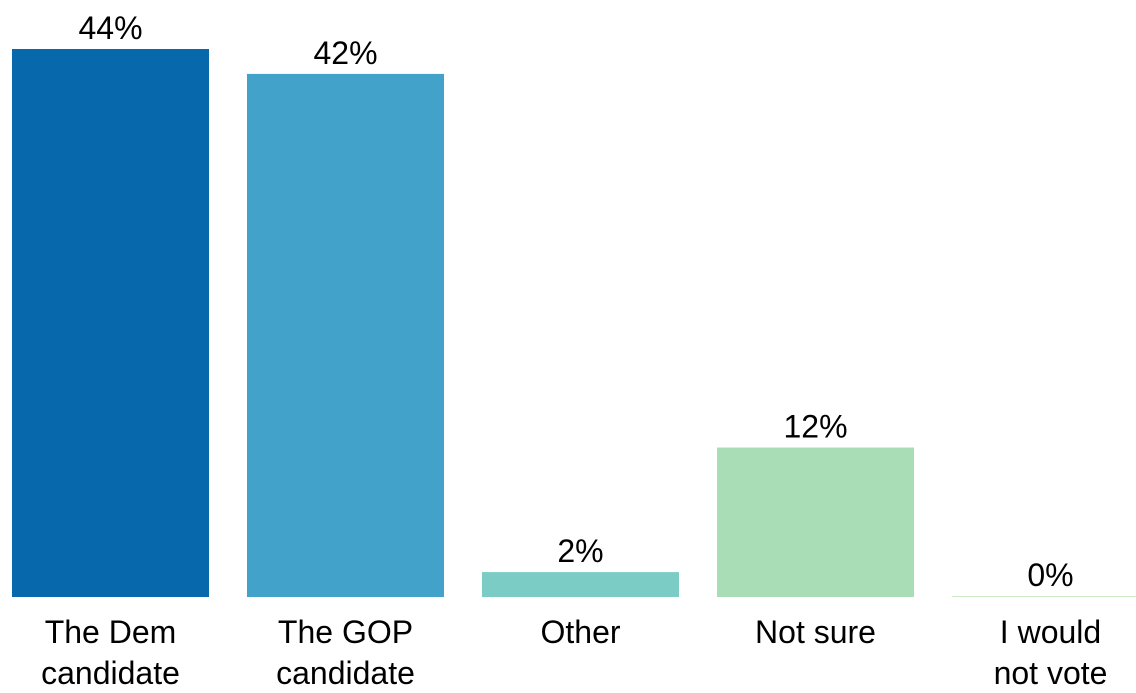 Image resolution: width=1136 pixels, height=693 pixels. I want to click on value-label-3: 12%, so click(815, 427).